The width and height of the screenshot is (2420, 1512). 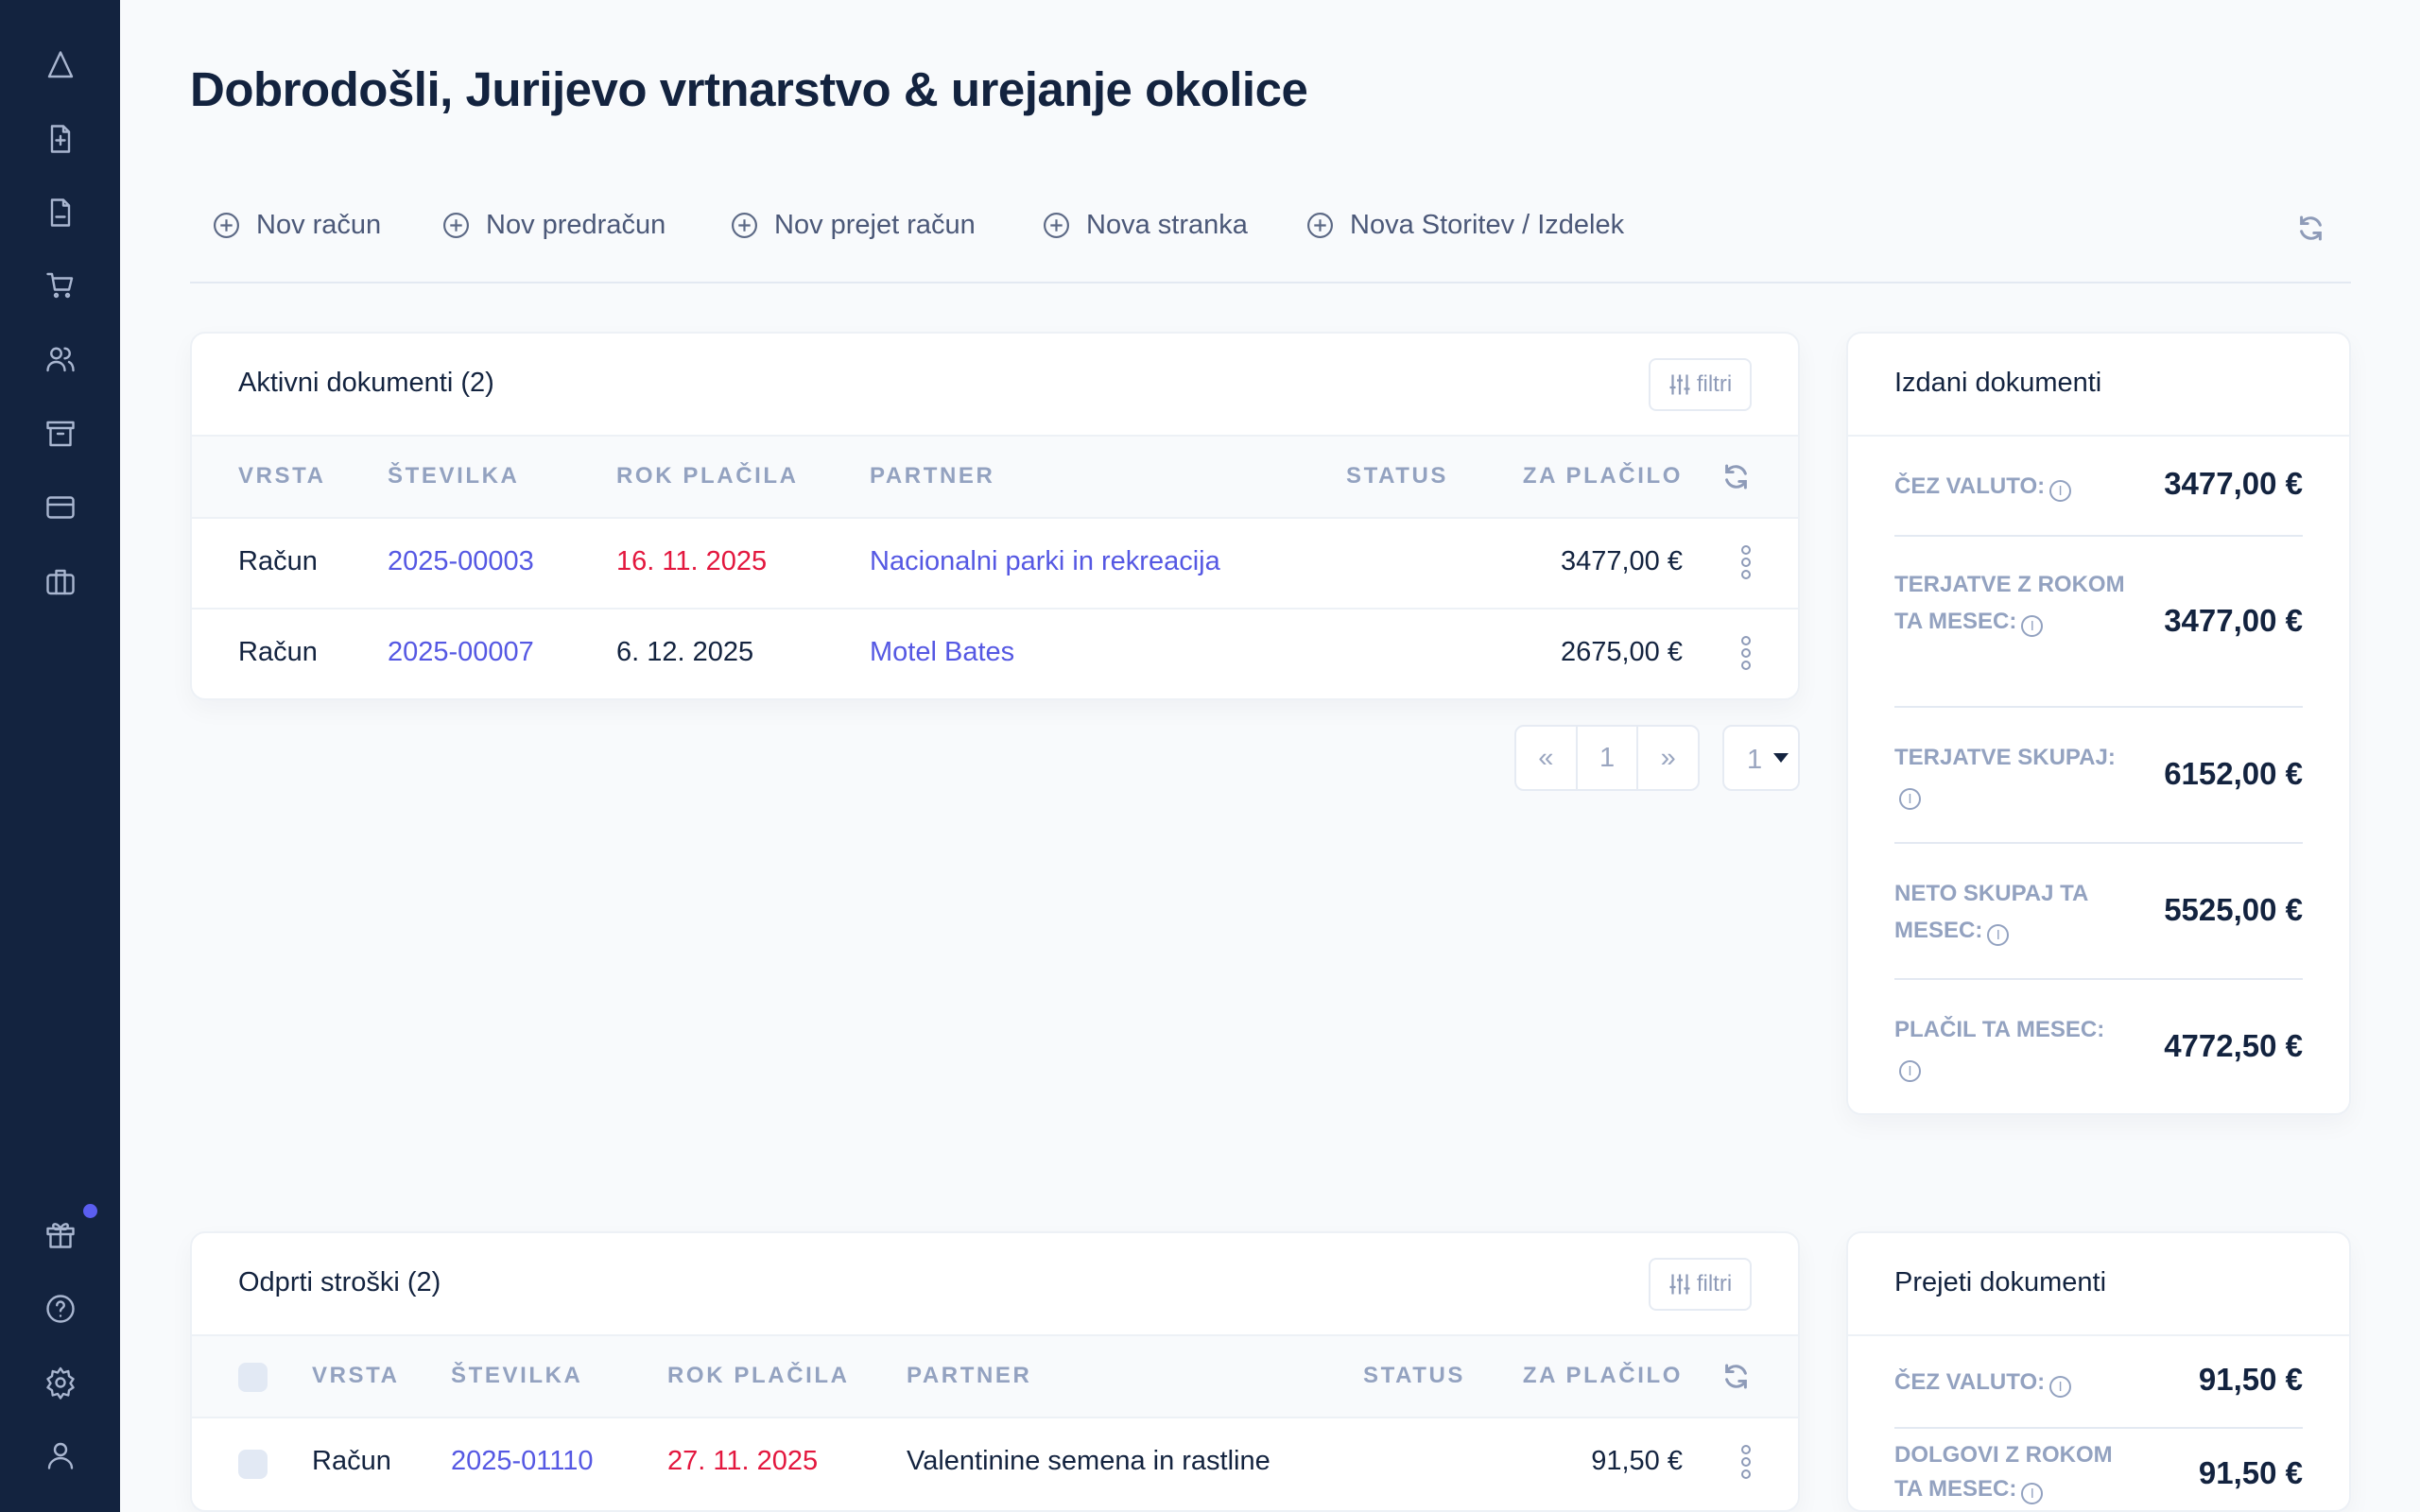 I want to click on prev-page-button: «, so click(x=1547, y=758).